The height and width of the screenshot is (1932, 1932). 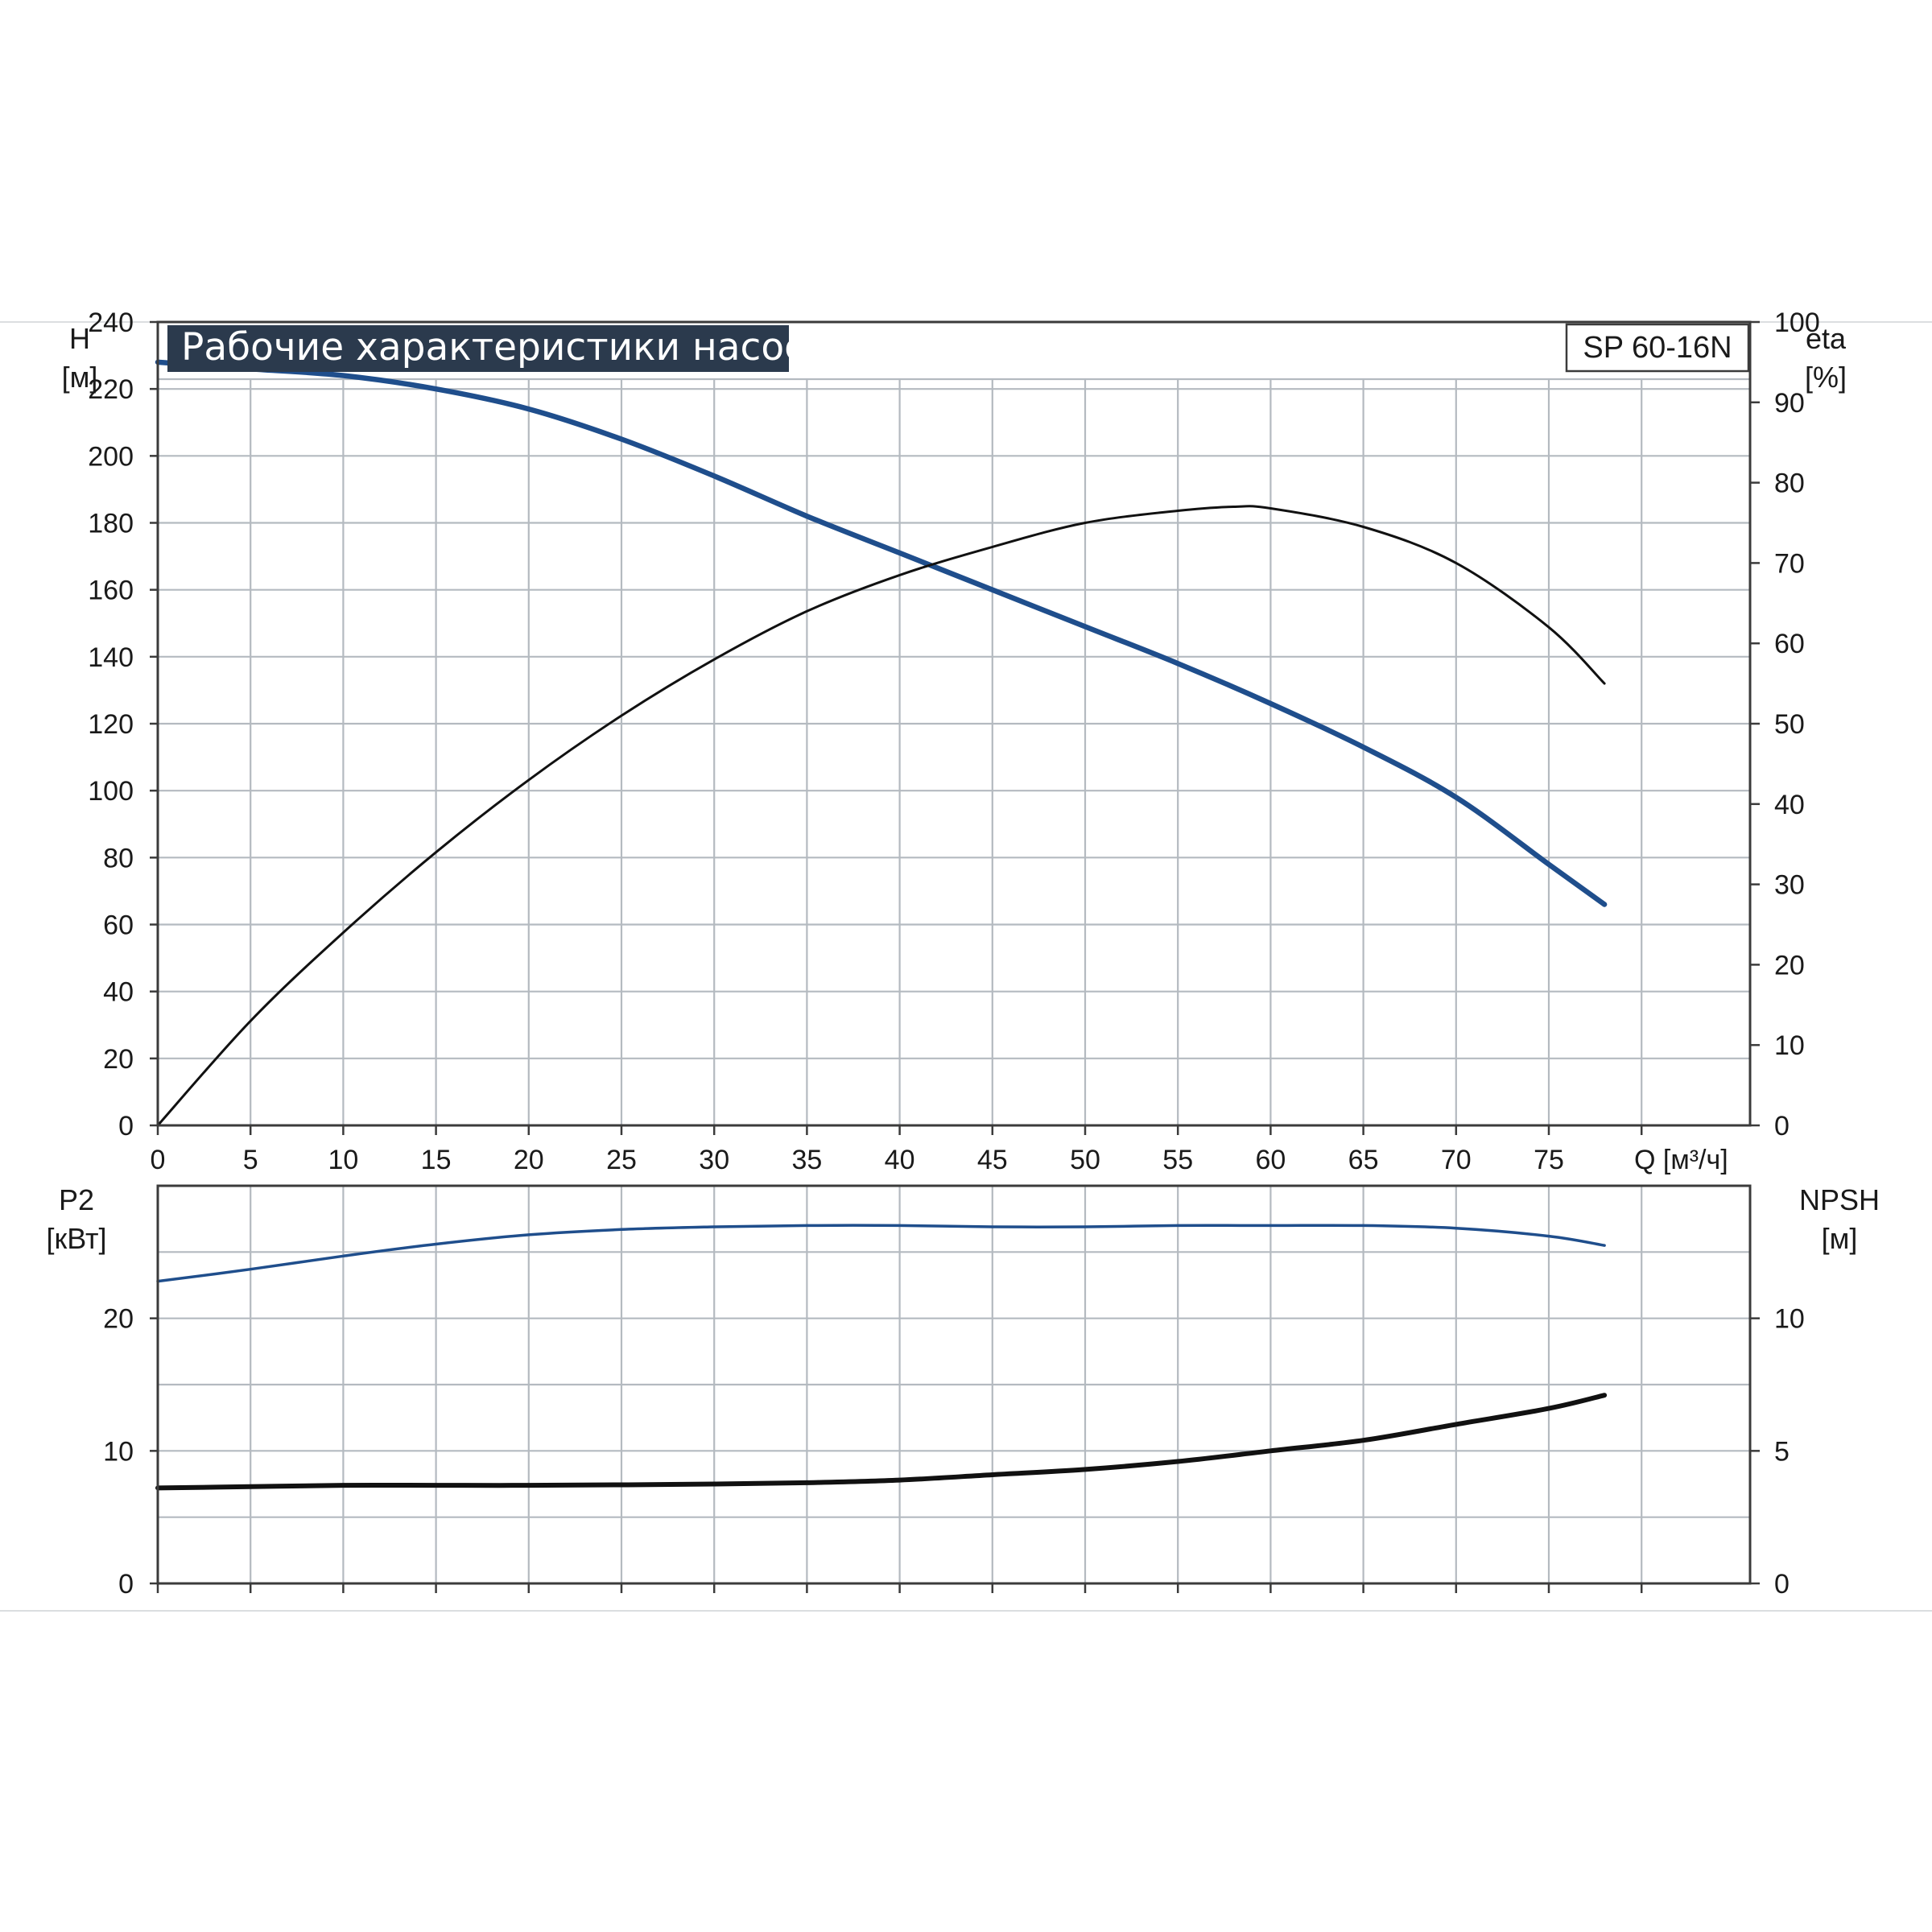 What do you see at coordinates (900, 1160) in the screenshot?
I see `x-tick-label: 40` at bounding box center [900, 1160].